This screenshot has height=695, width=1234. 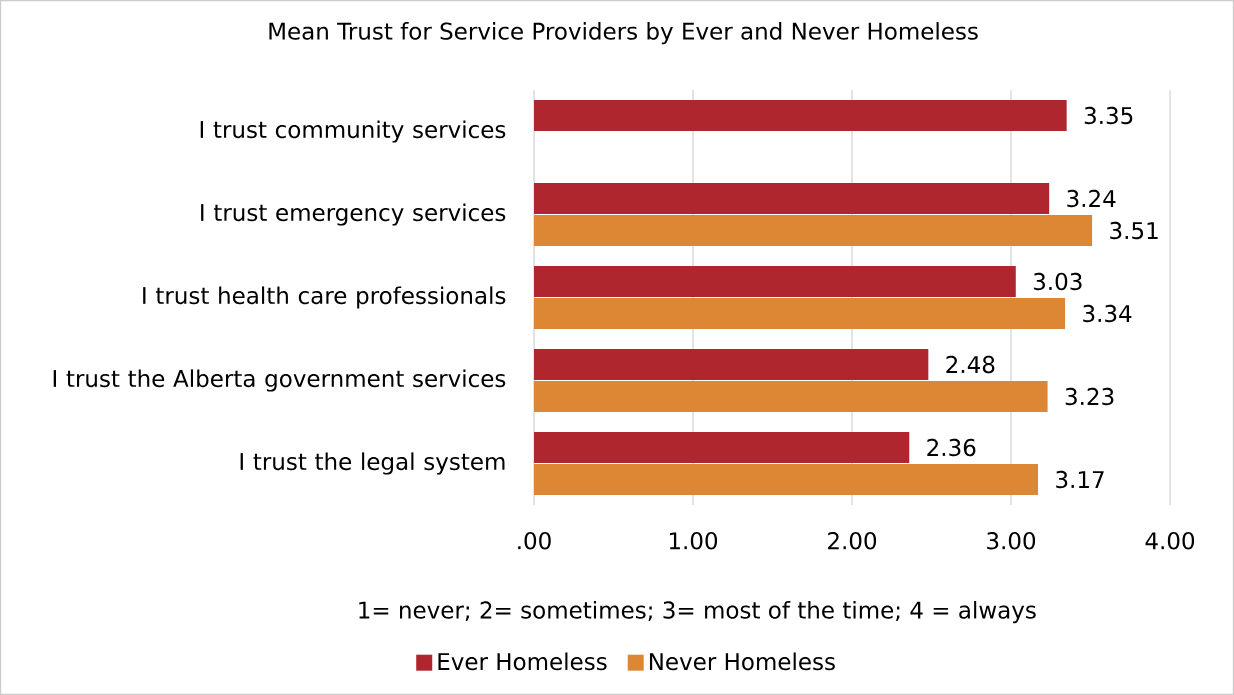 What do you see at coordinates (951, 447) in the screenshot?
I see `data-label: 2.36` at bounding box center [951, 447].